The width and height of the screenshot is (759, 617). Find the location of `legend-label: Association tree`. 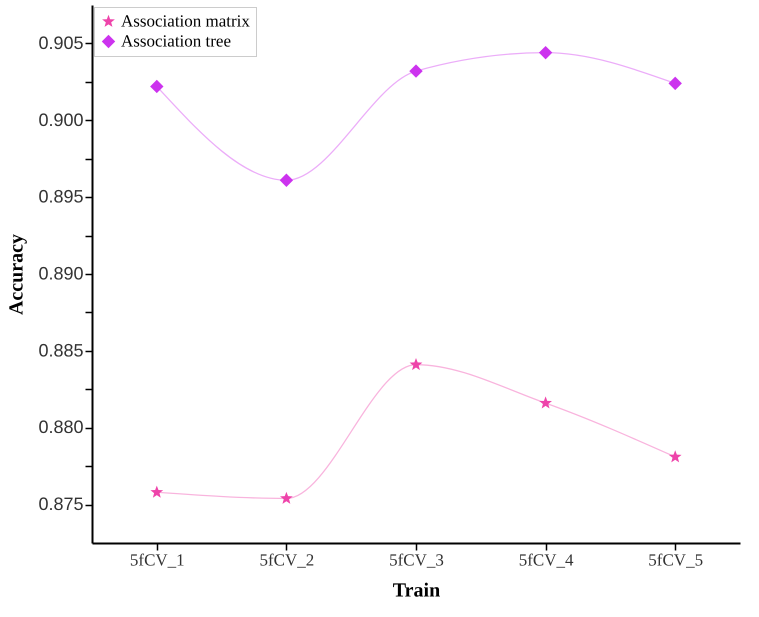

legend-label: Association tree is located at coordinates (176, 41).